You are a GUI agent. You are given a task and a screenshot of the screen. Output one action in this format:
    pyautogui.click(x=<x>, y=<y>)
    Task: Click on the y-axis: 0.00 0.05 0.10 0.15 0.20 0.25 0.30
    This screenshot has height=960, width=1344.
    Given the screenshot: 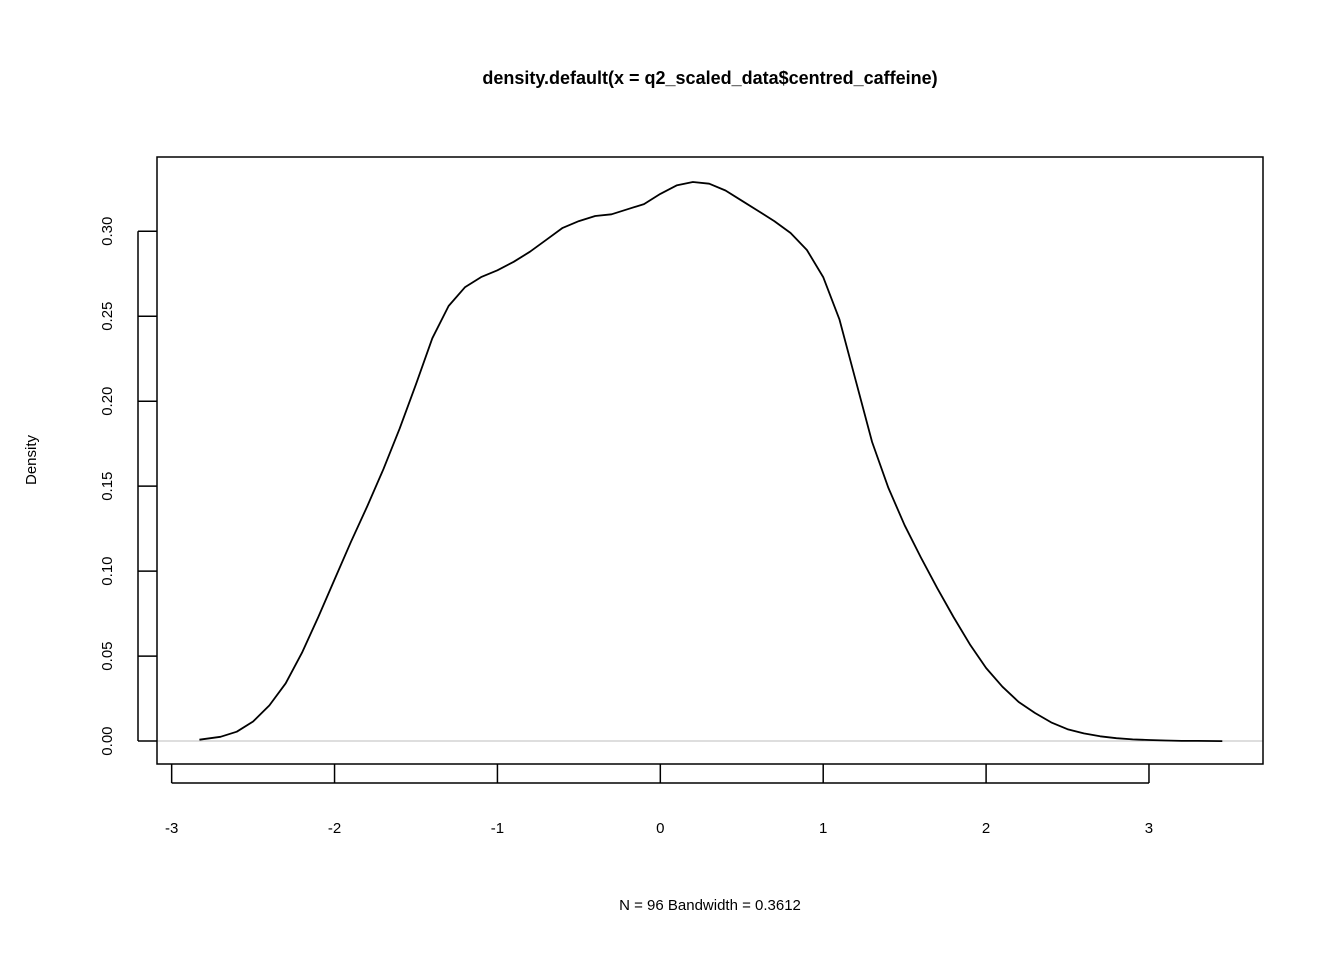 What is the action you would take?
    pyautogui.click(x=128, y=486)
    